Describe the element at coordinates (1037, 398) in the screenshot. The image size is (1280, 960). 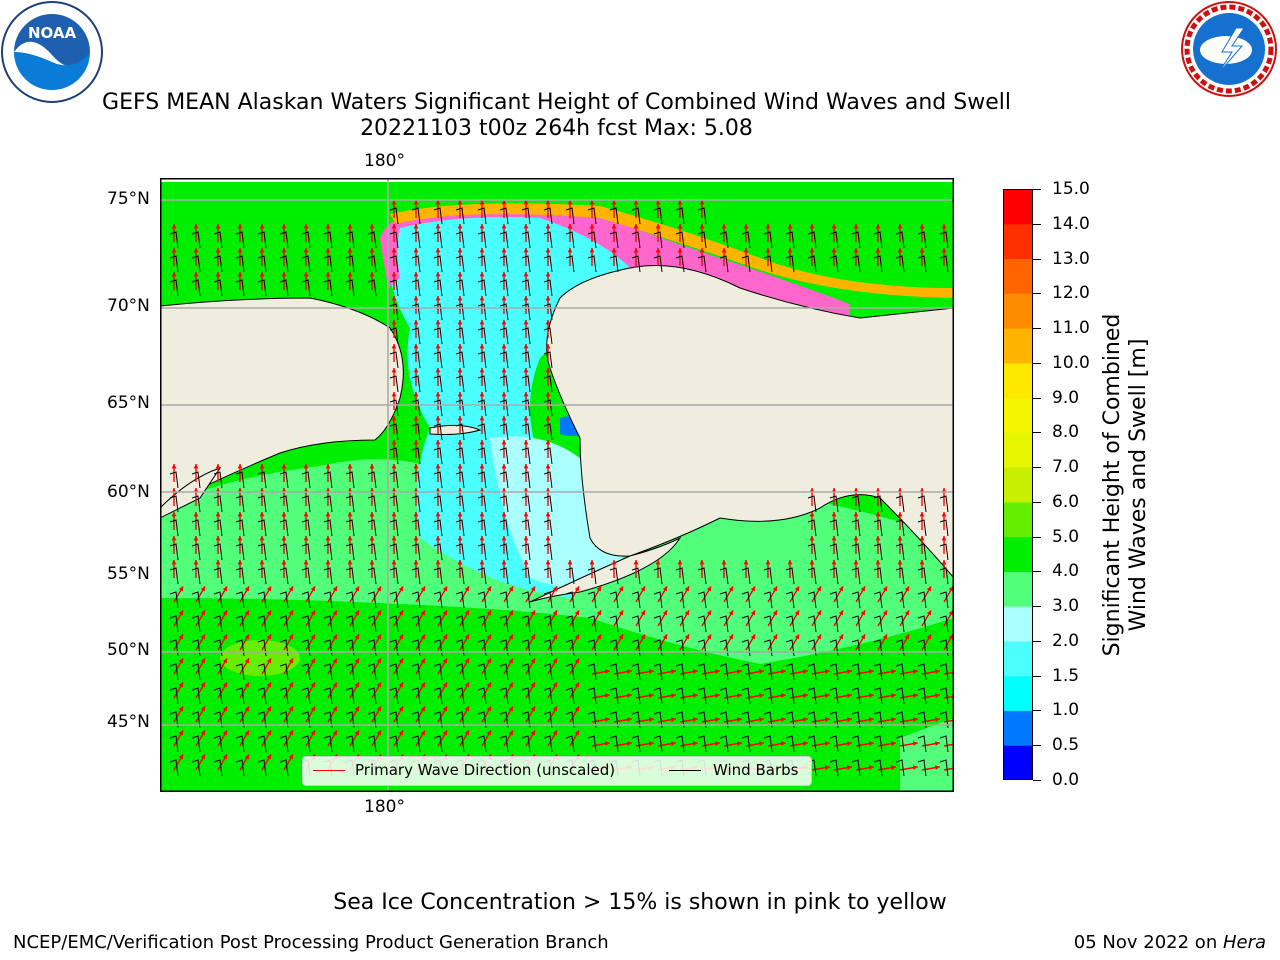
I see `colorbar-tick-mark` at that location.